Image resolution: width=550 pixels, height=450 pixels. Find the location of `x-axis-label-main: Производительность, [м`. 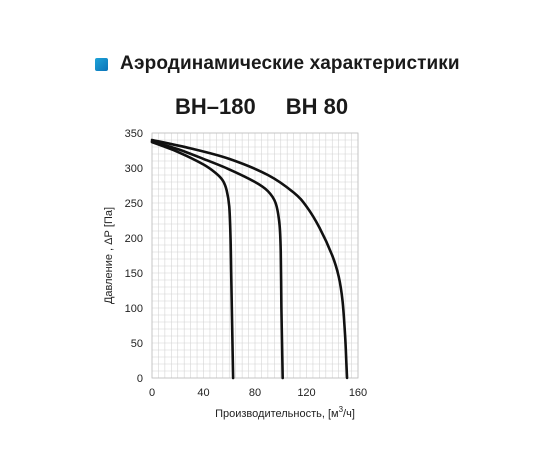

x-axis-label-main: Производительность, [м is located at coordinates (277, 414).